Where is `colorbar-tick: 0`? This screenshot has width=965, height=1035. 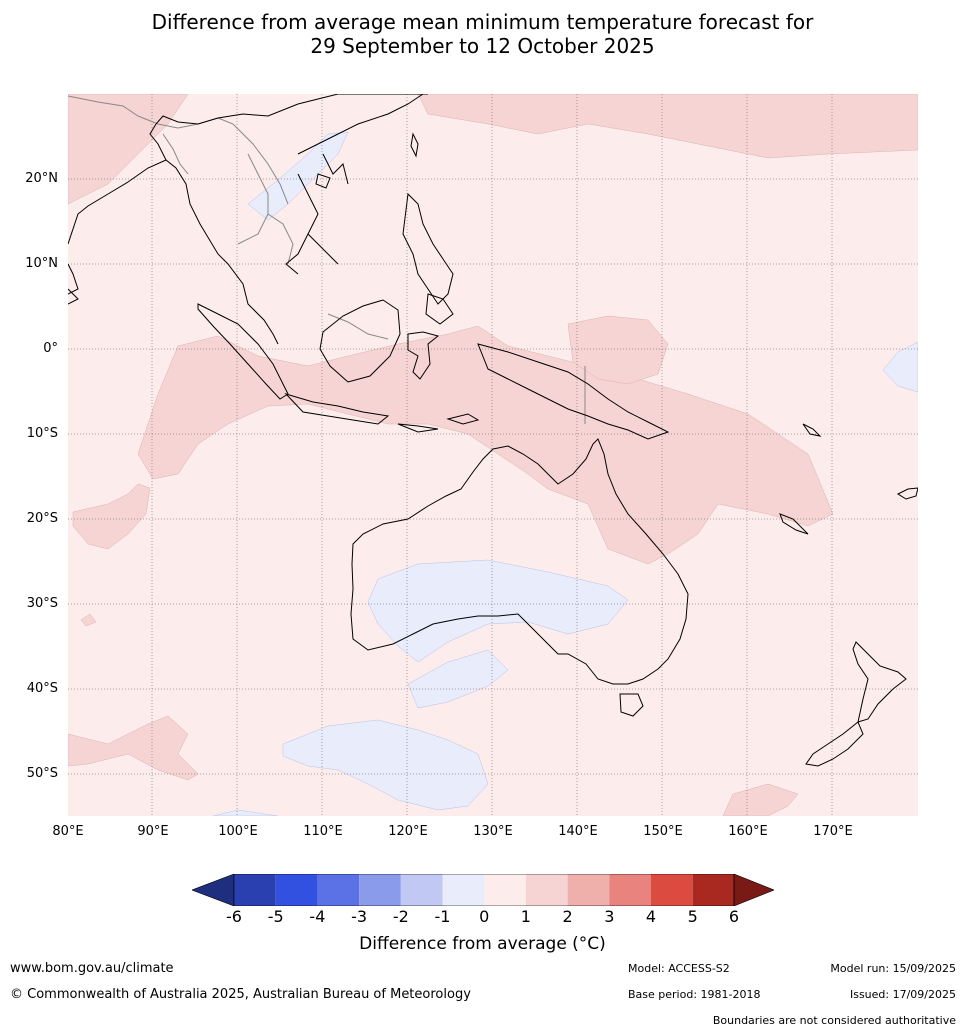
colorbar-tick: 0 is located at coordinates (484, 916).